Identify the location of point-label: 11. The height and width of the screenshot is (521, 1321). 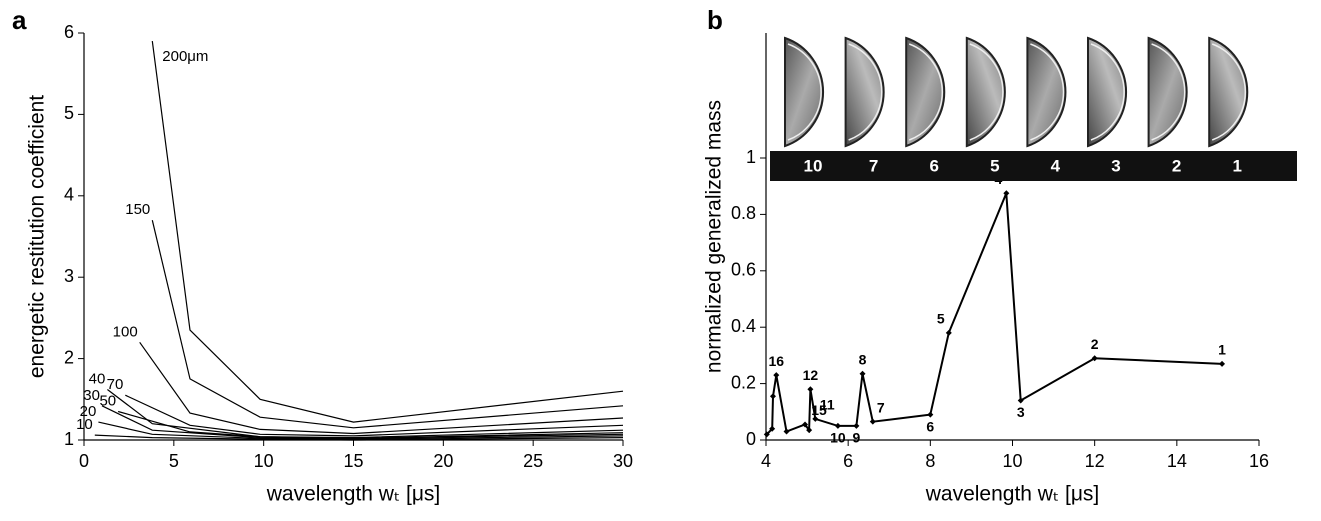
(827, 405).